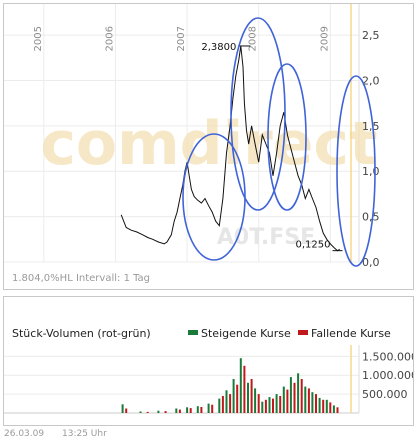 This screenshot has width=417, height=443. I want to click on volume-legend: Steigende Kurse Fallende Kurse, so click(289, 333).